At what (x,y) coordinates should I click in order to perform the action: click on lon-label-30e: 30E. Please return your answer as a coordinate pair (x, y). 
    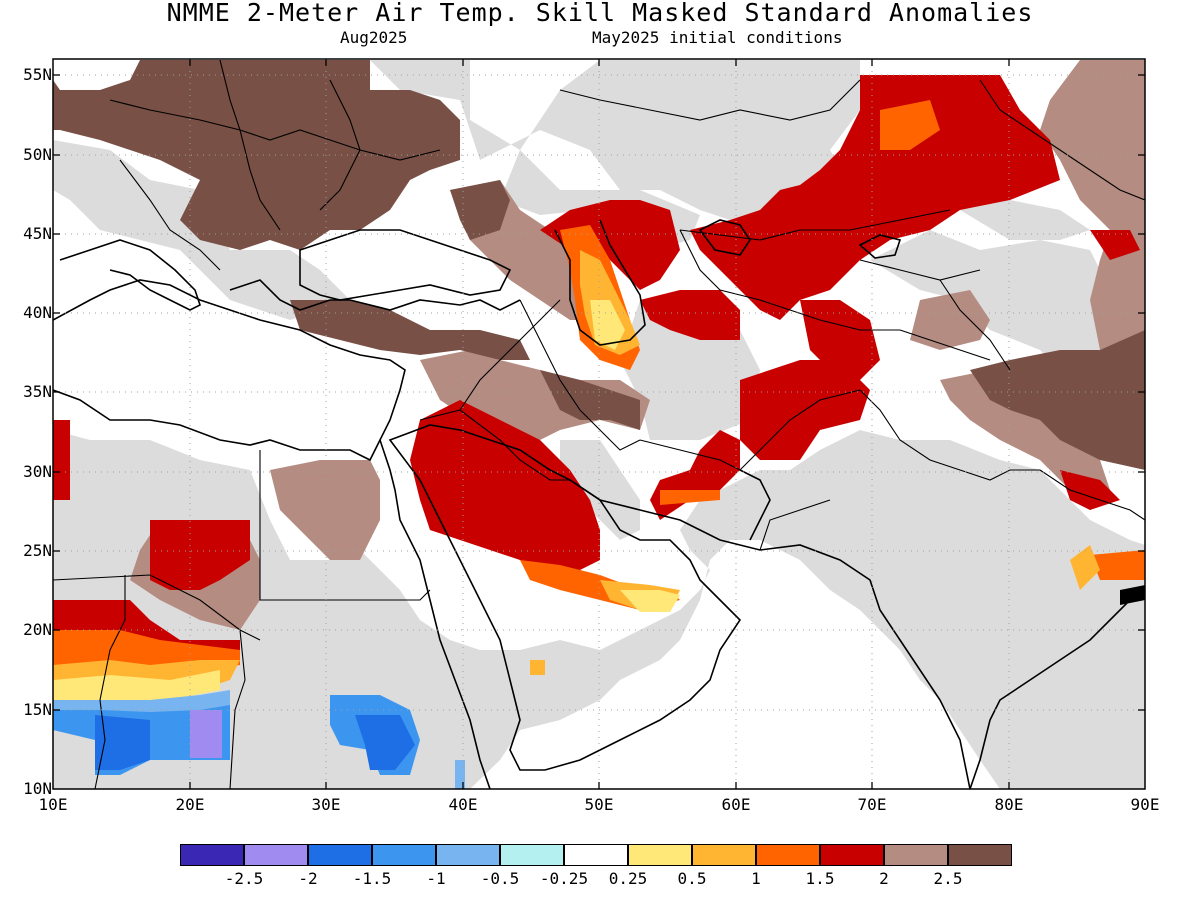
    Looking at the image, I should click on (326, 804).